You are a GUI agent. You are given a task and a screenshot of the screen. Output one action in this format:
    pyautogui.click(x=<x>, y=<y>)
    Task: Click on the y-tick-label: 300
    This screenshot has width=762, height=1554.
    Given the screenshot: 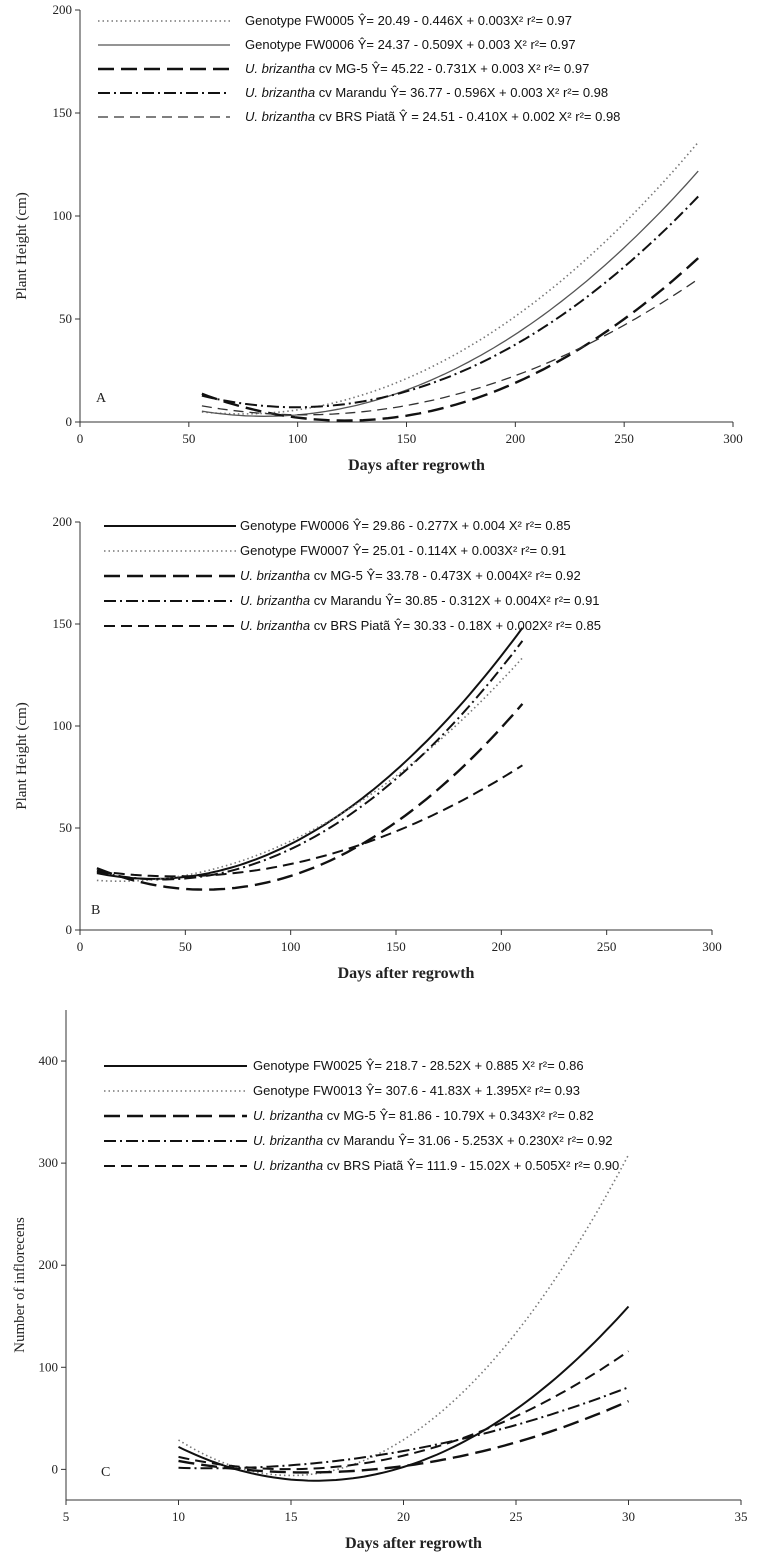 What is the action you would take?
    pyautogui.click(x=49, y=1162)
    